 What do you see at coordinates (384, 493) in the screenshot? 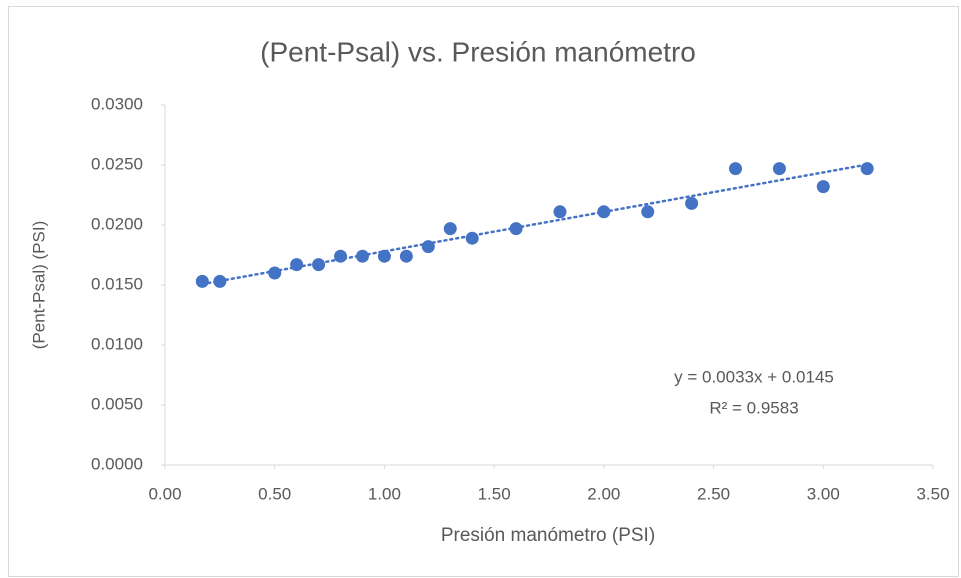
I see `x-tick-label: 1.00` at bounding box center [384, 493].